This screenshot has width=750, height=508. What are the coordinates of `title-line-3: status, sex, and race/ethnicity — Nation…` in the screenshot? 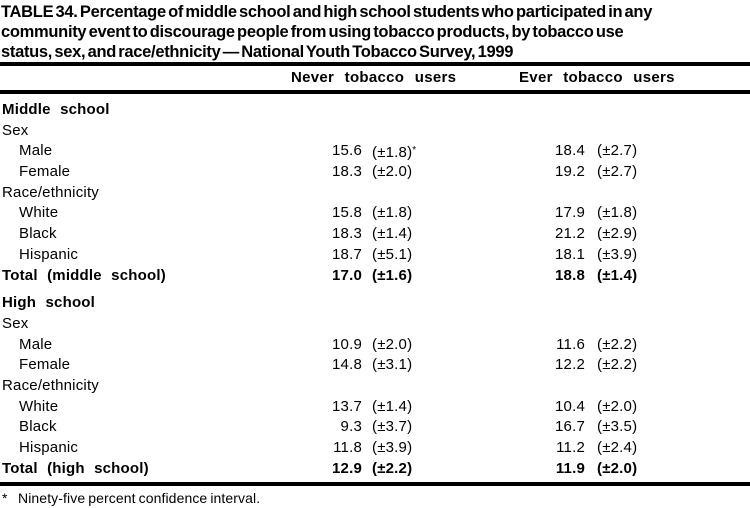 It's located at (257, 52).